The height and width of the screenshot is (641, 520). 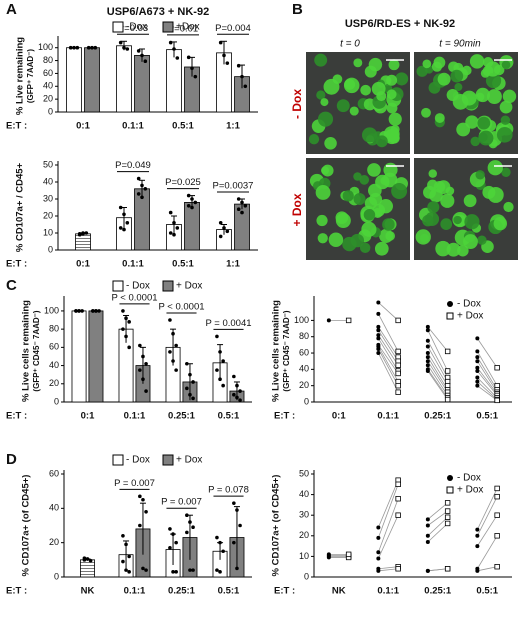 What do you see at coordinates (48, 86) in the screenshot?
I see `y-tick-label: 40` at bounding box center [48, 86].